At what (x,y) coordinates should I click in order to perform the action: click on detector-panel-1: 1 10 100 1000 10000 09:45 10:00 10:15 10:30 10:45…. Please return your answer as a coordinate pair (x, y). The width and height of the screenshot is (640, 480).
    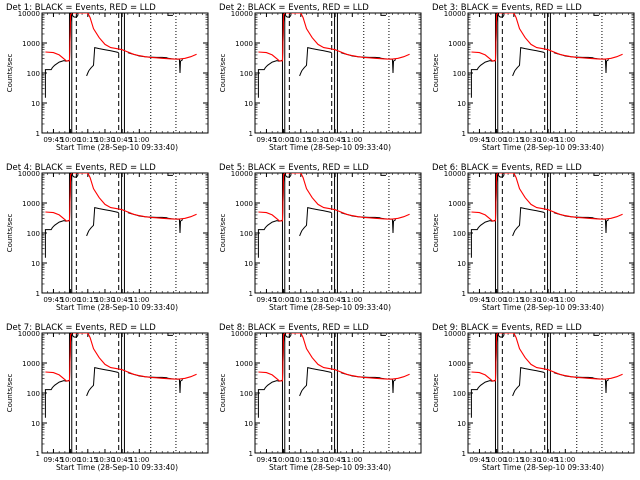
    Looking at the image, I should click on (106, 80).